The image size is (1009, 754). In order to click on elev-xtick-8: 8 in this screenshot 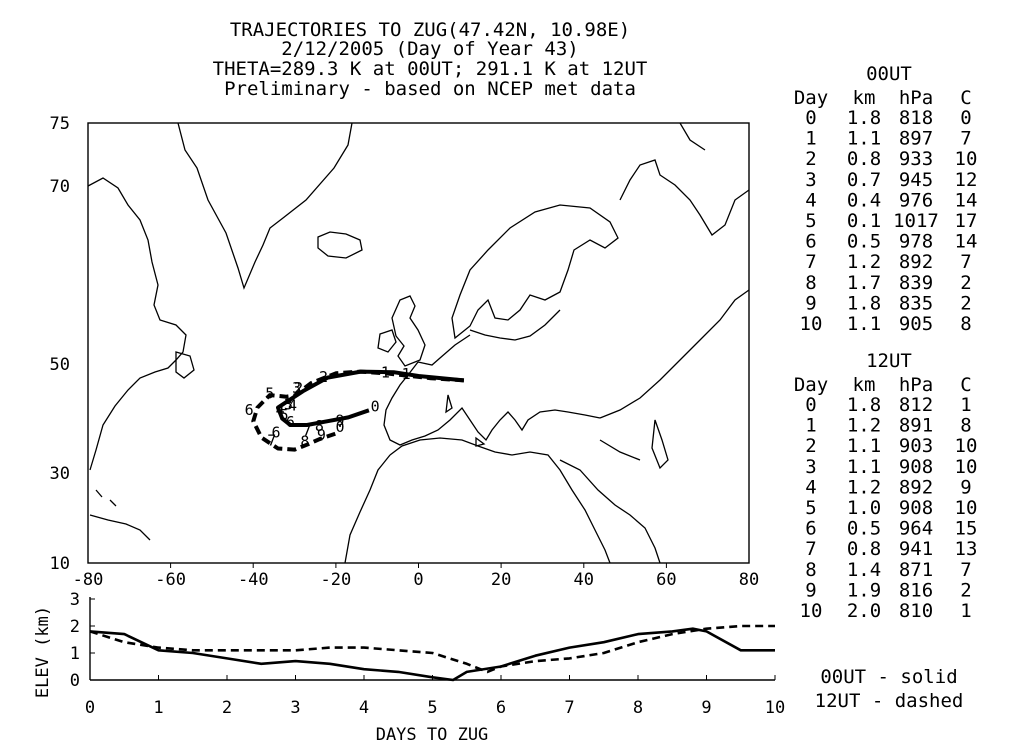, I will do `click(638, 708)`.